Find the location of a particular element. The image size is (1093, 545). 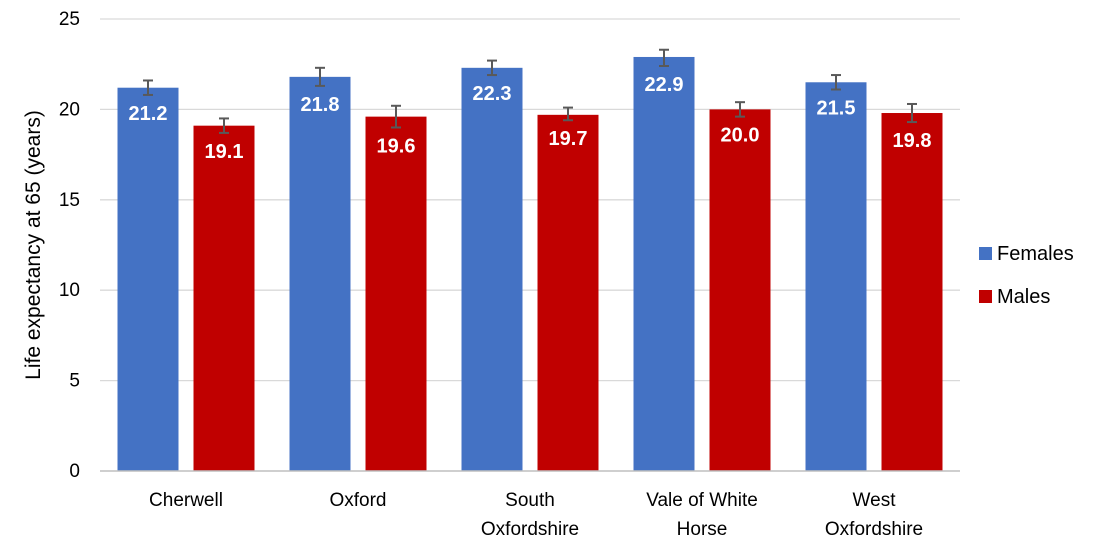

y-tick-label: 20 is located at coordinates (69, 109).